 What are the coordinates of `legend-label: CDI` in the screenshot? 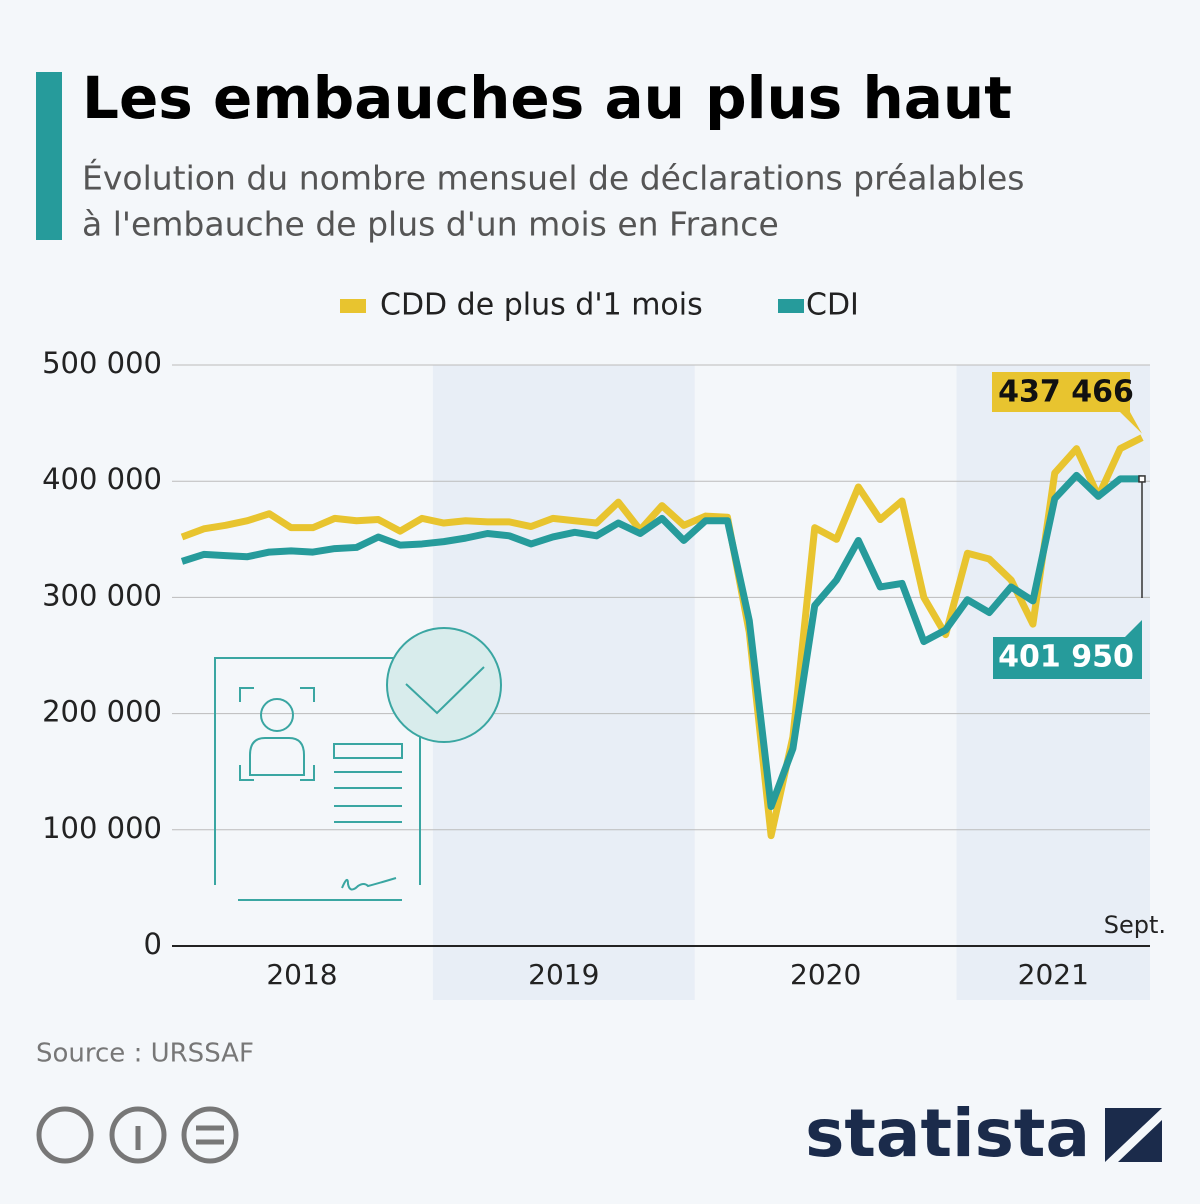 It's located at (832, 305).